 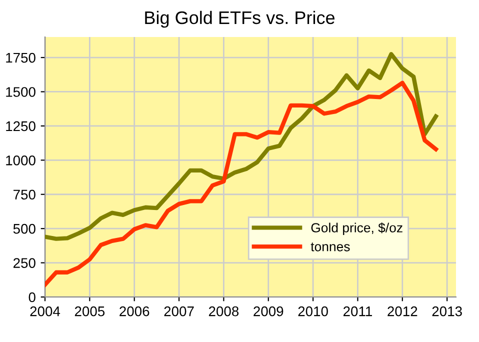 What do you see at coordinates (21, 126) in the screenshot?
I see `y-tick-label: 1250` at bounding box center [21, 126].